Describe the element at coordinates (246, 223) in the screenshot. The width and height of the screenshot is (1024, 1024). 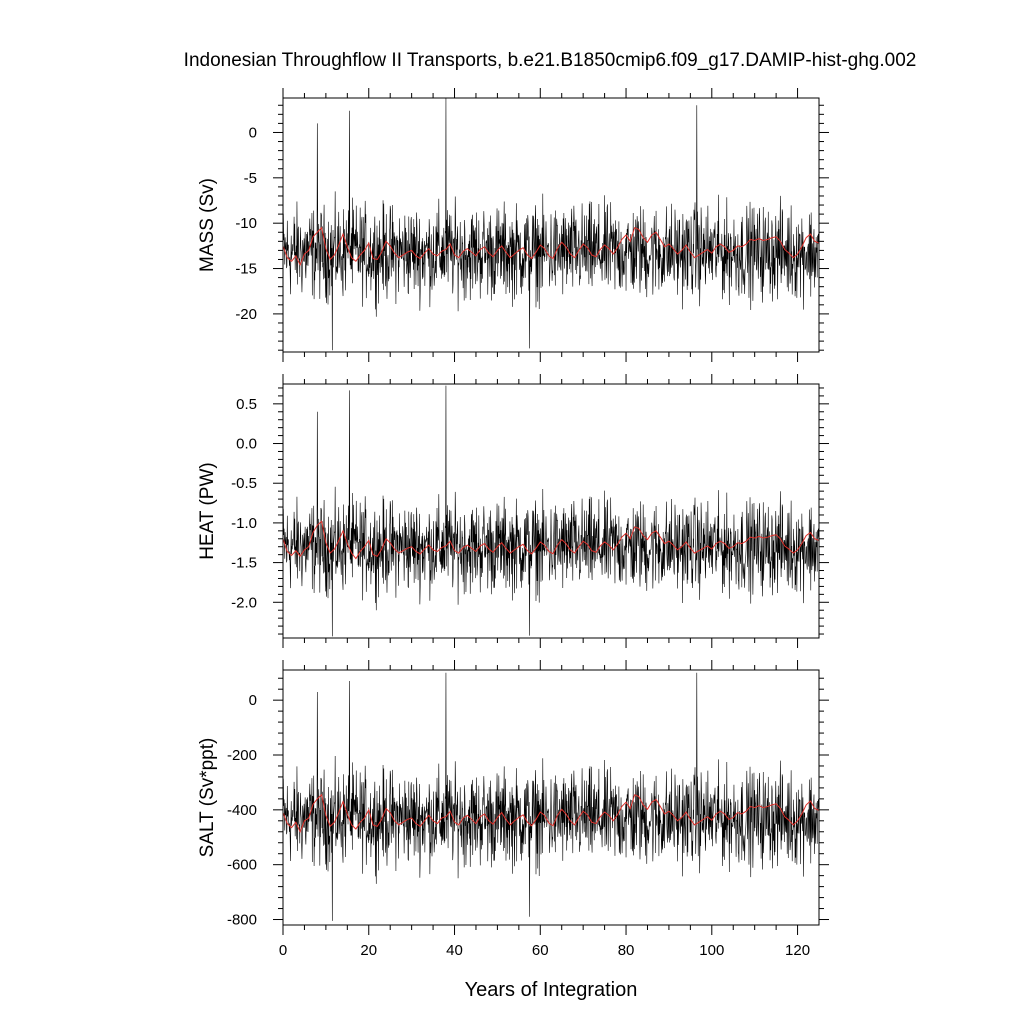
I see `y-tick-label: -10` at that location.